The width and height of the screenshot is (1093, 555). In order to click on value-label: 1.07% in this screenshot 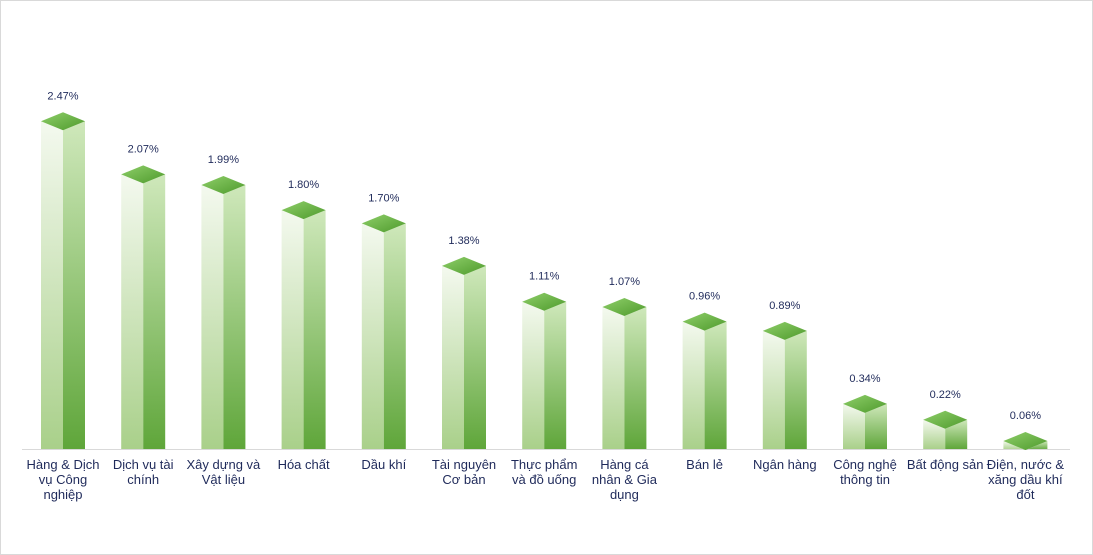, I will do `click(624, 282)`.